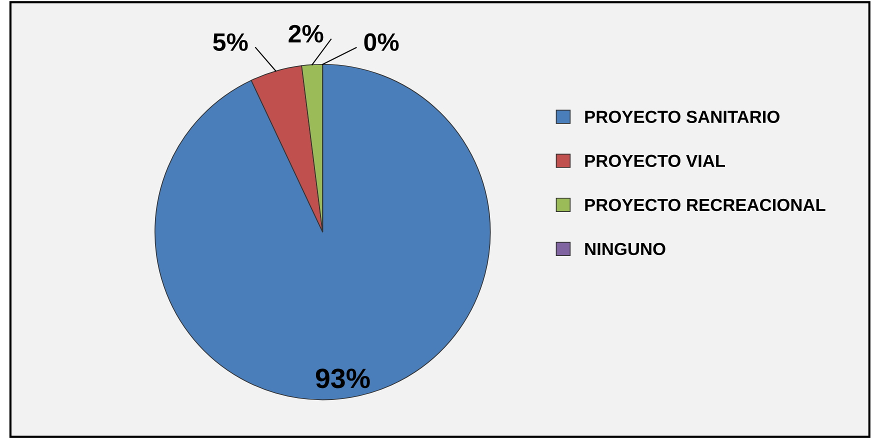 The width and height of the screenshot is (872, 439). Describe the element at coordinates (381, 42) in the screenshot. I see `text: 0%` at that location.